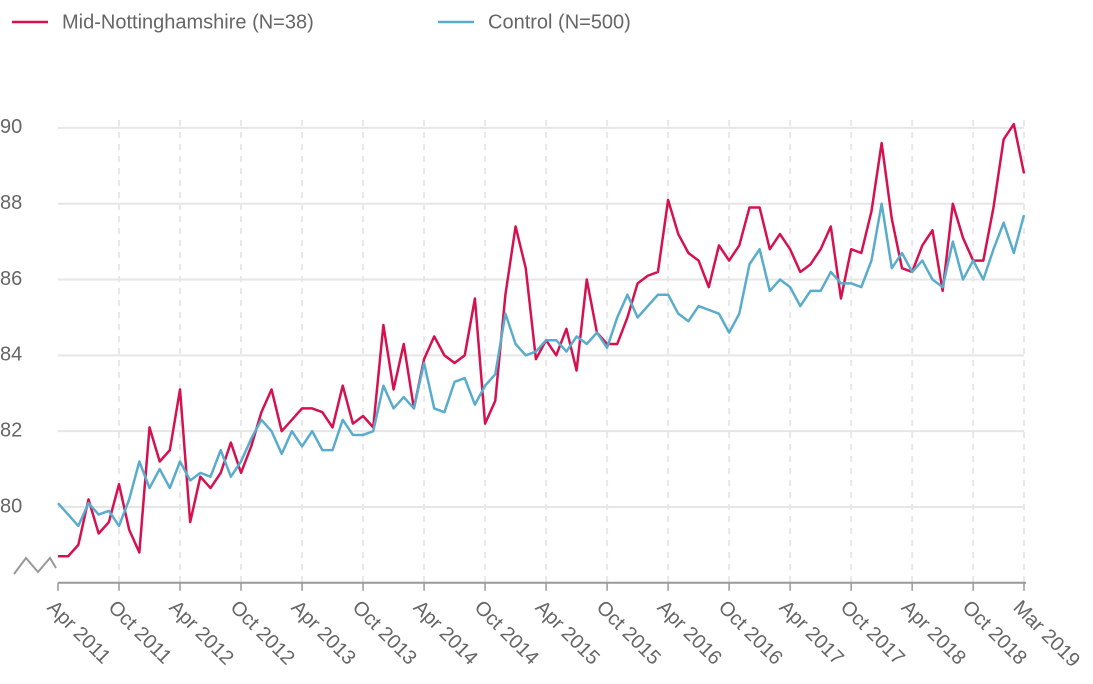 This screenshot has width=1093, height=684. I want to click on y-tick-label: 82, so click(11, 430).